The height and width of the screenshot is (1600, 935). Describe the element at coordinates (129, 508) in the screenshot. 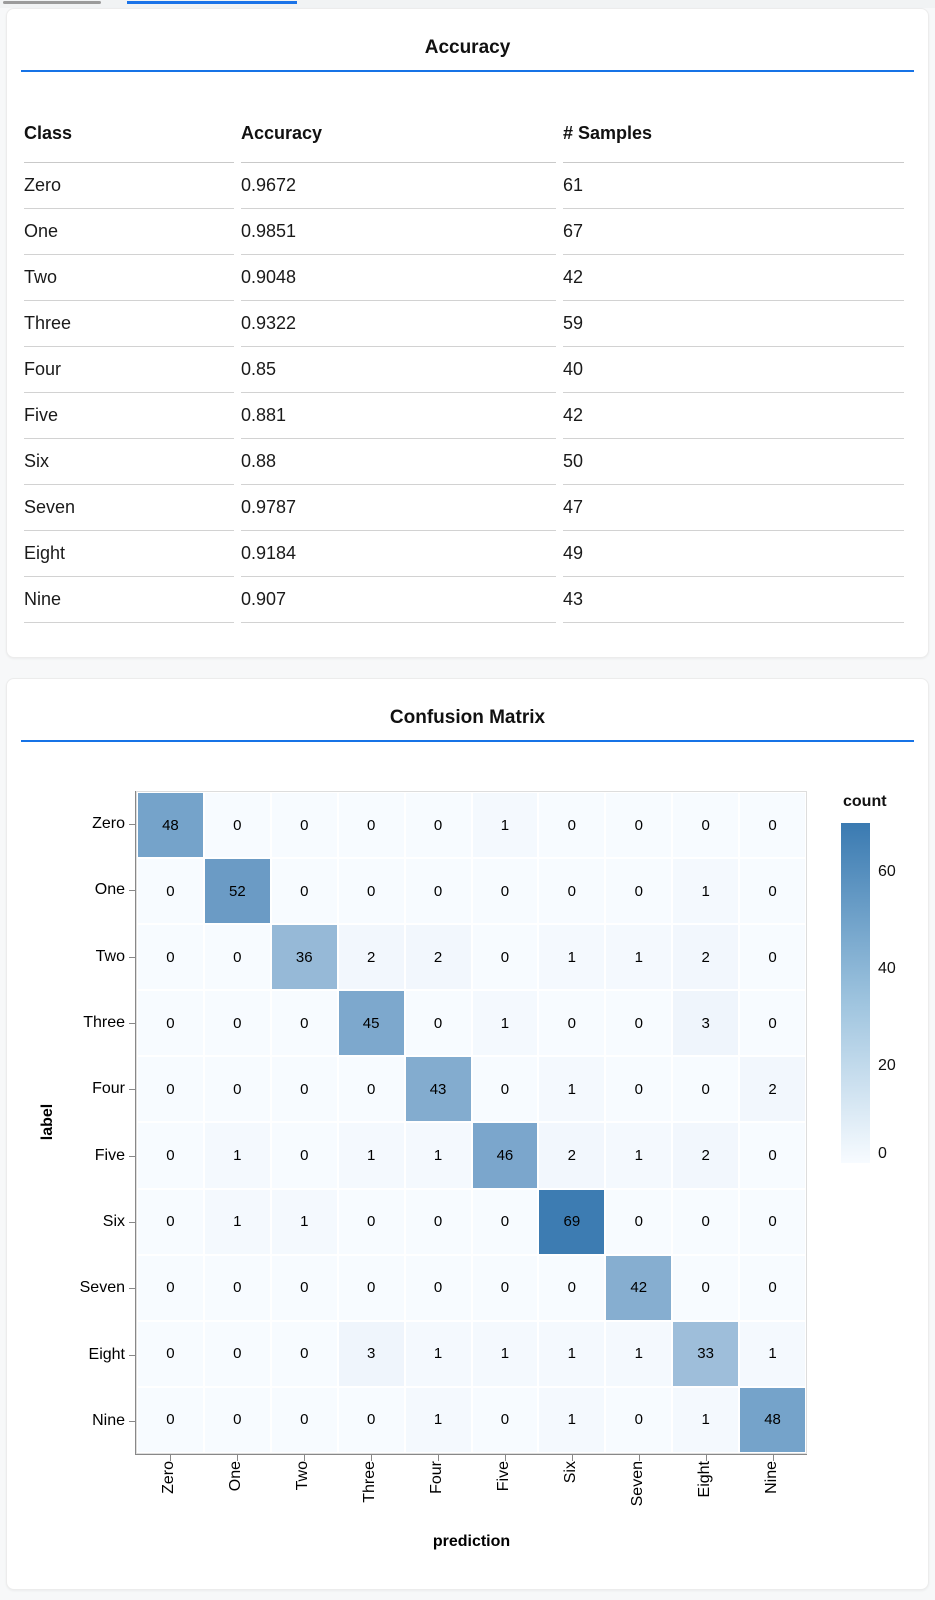

I see `row-class: Seven` at that location.